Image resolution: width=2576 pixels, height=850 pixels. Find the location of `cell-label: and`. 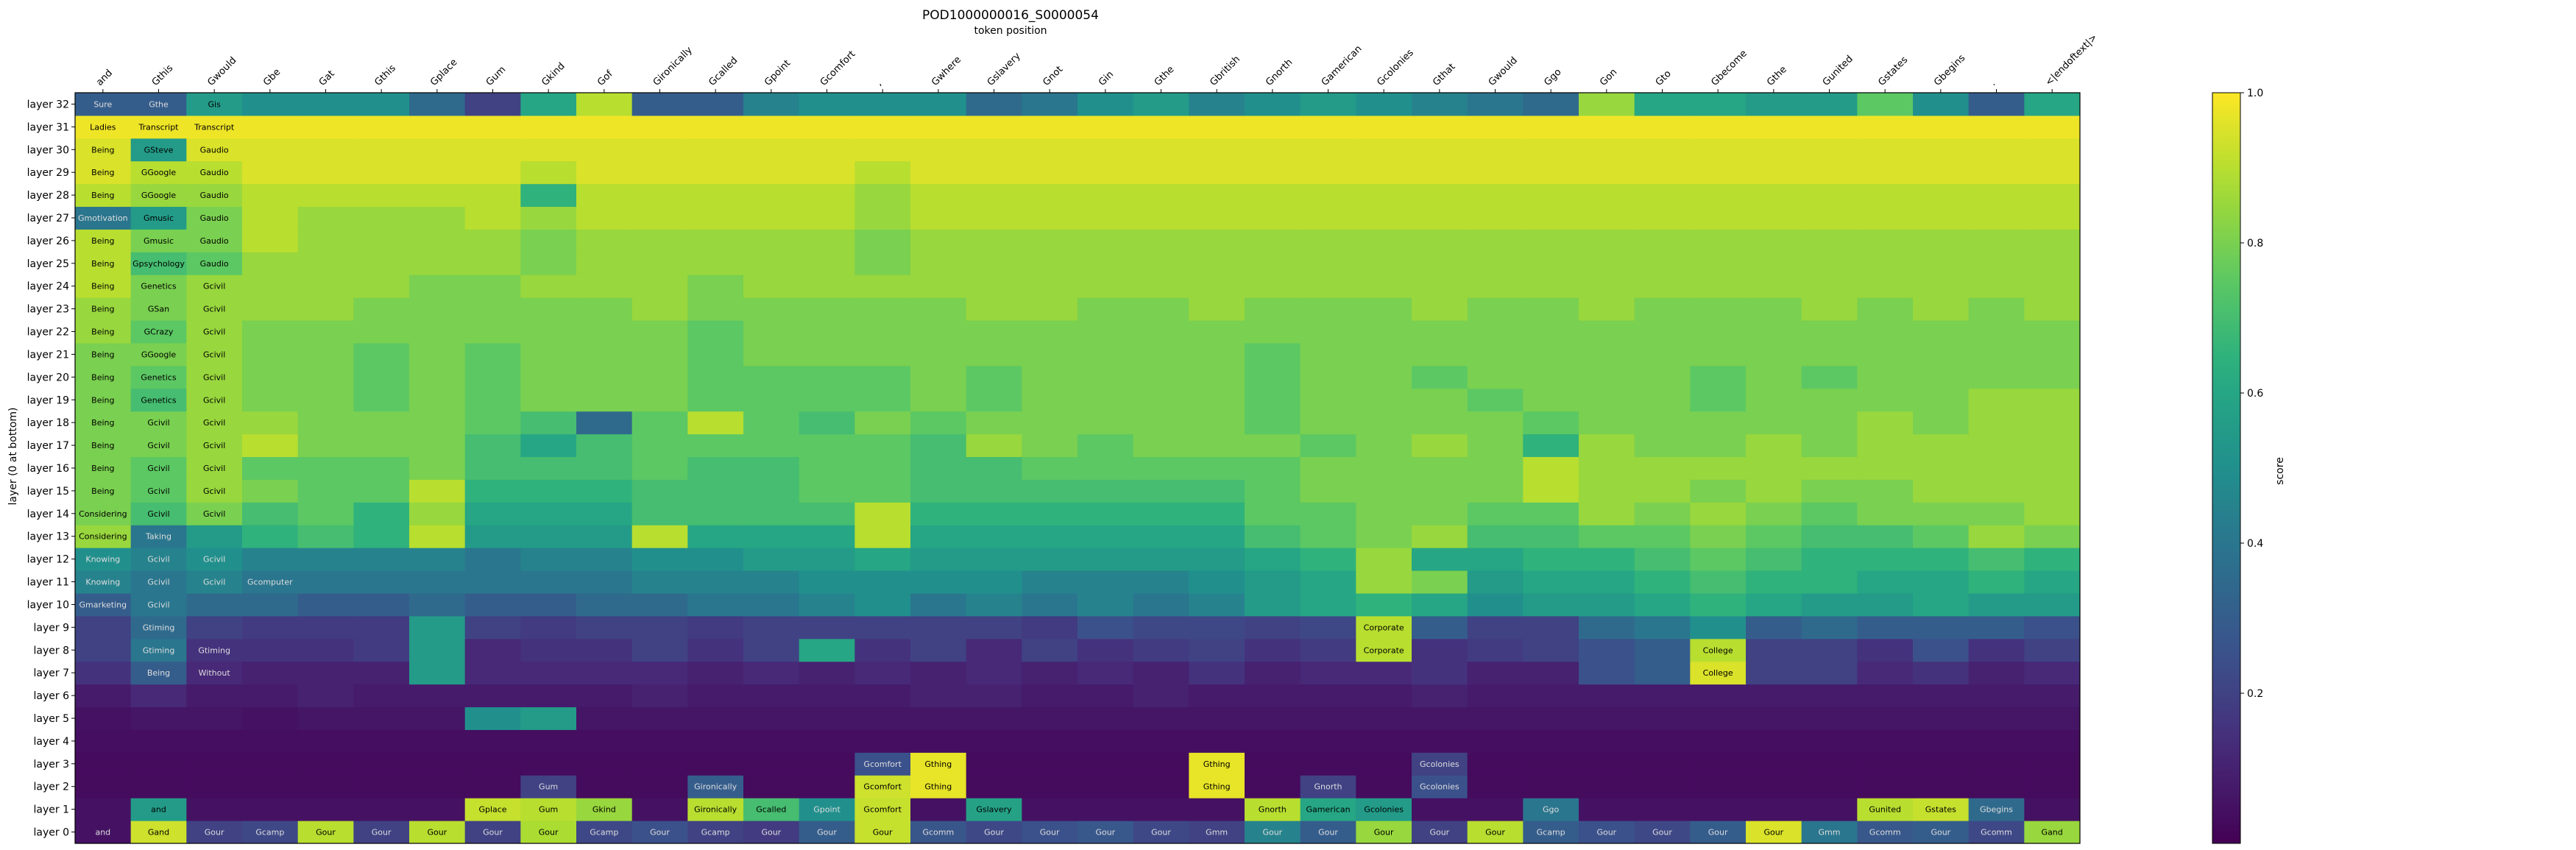

cell-label: and is located at coordinates (102, 832).